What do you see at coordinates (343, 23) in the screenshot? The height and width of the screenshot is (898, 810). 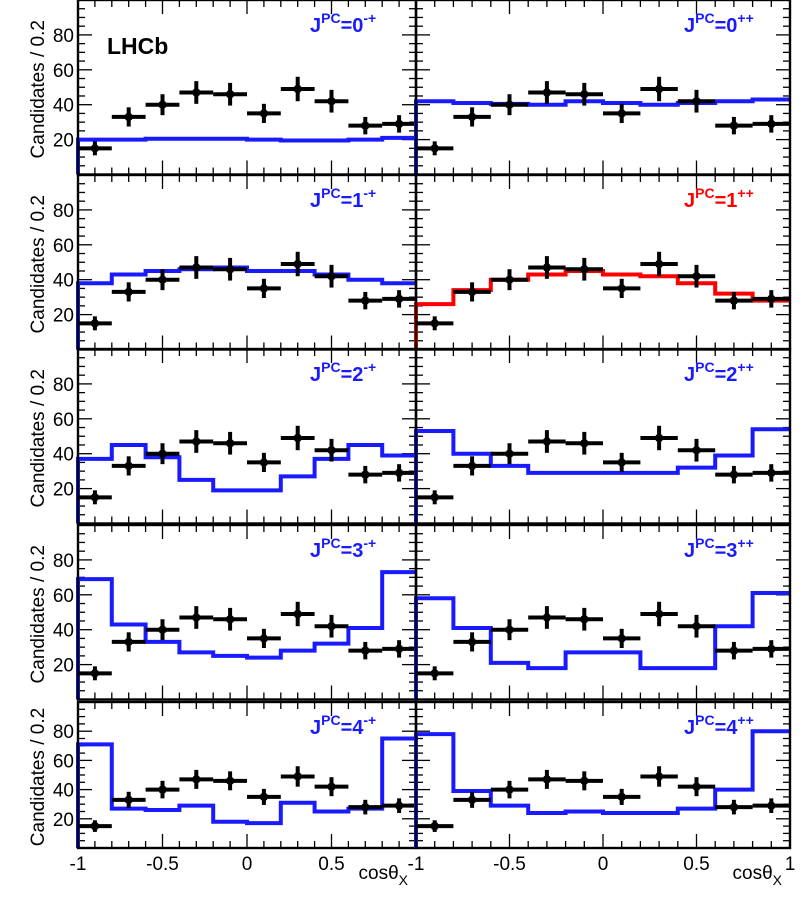 I see `jpc-label: JPC=0-+` at bounding box center [343, 23].